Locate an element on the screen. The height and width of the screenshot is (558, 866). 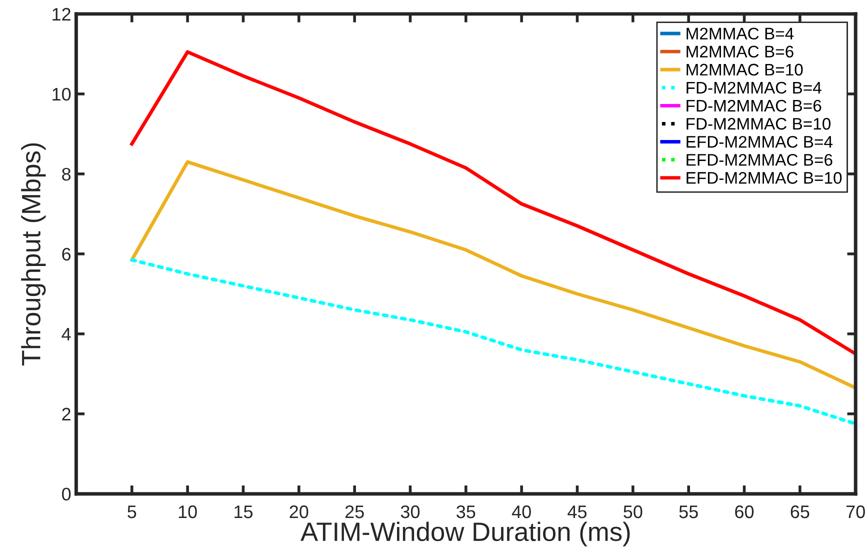
x-tick-label: 30 is located at coordinates (410, 511).